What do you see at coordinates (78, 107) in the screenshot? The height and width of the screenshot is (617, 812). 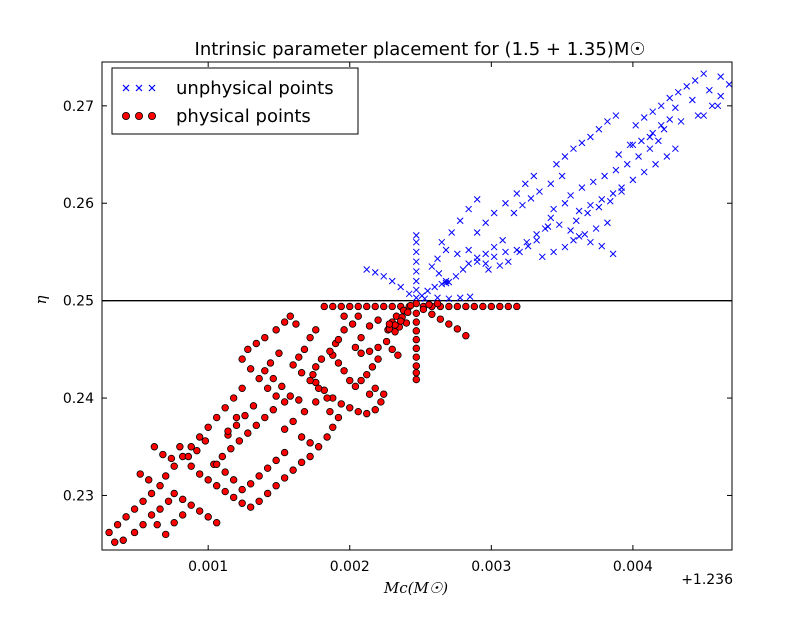 I see `y-tick-label: 0.27` at bounding box center [78, 107].